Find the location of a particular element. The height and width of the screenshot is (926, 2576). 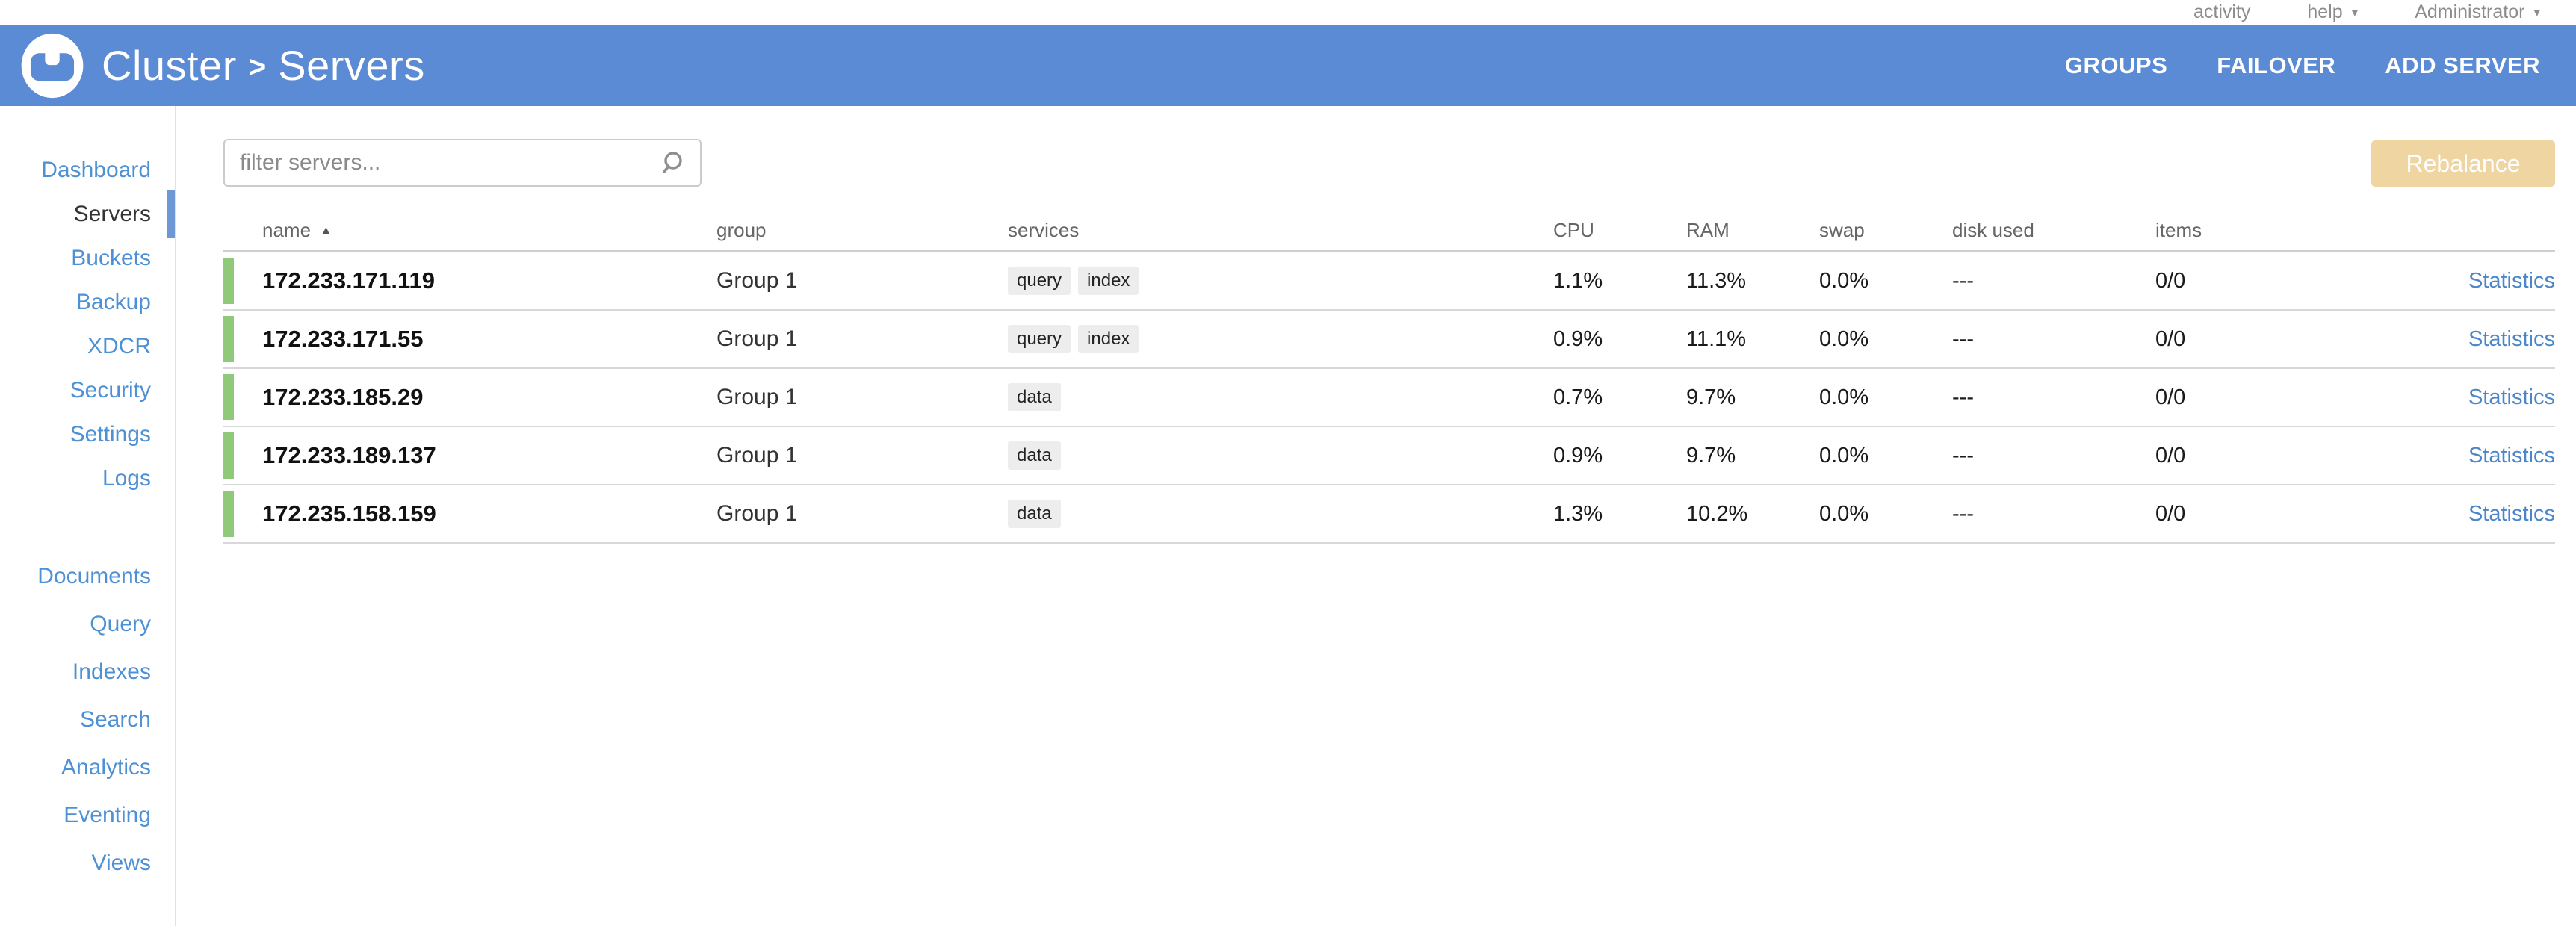

sidebar-item-indexes: Indexes is located at coordinates (87, 672).